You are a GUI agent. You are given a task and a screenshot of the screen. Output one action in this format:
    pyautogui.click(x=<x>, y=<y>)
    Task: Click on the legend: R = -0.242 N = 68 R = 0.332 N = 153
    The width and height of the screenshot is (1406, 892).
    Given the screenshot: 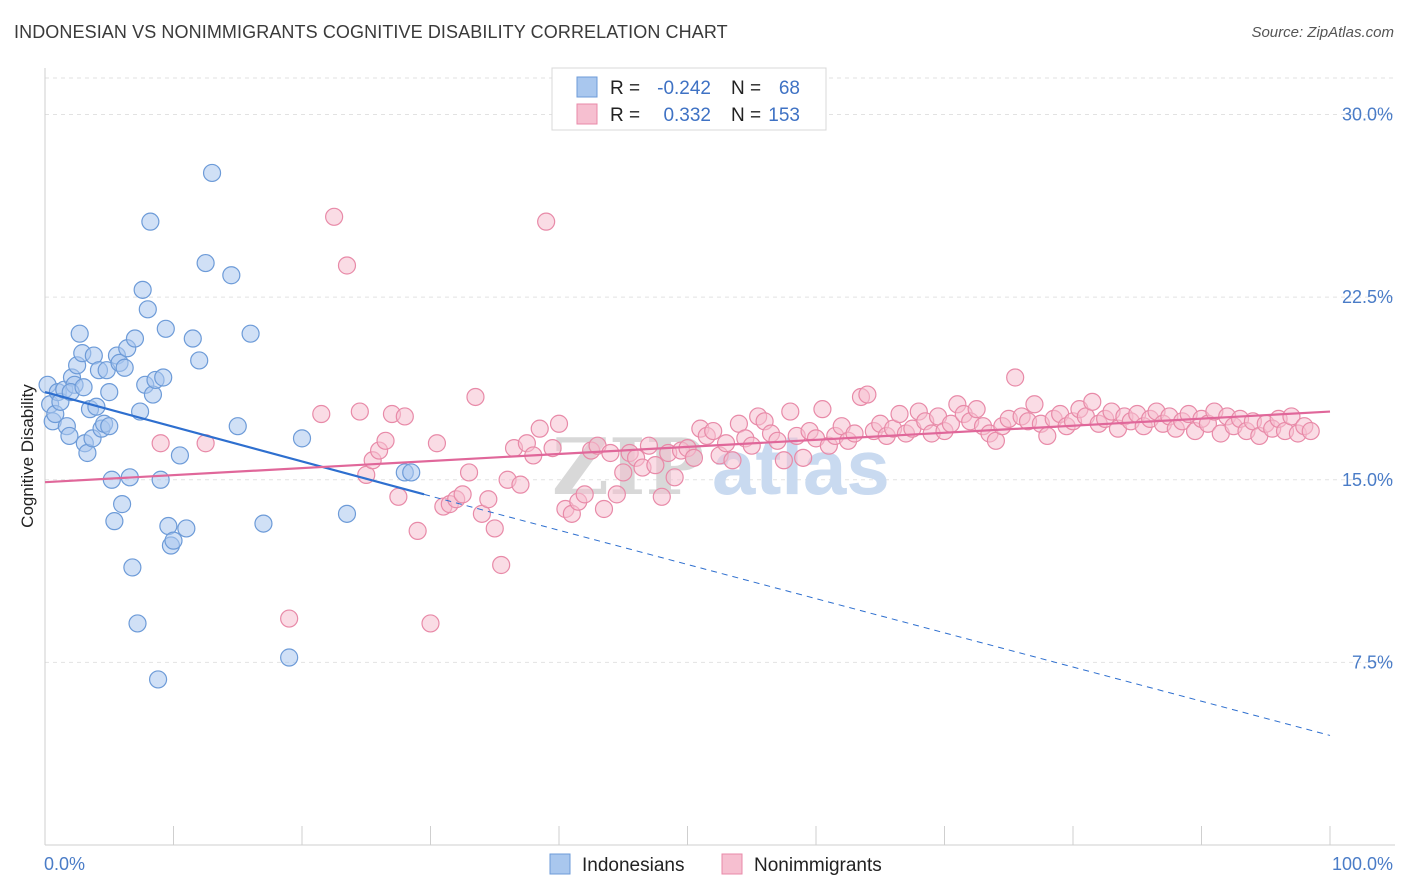 What is the action you would take?
    pyautogui.click(x=689, y=99)
    